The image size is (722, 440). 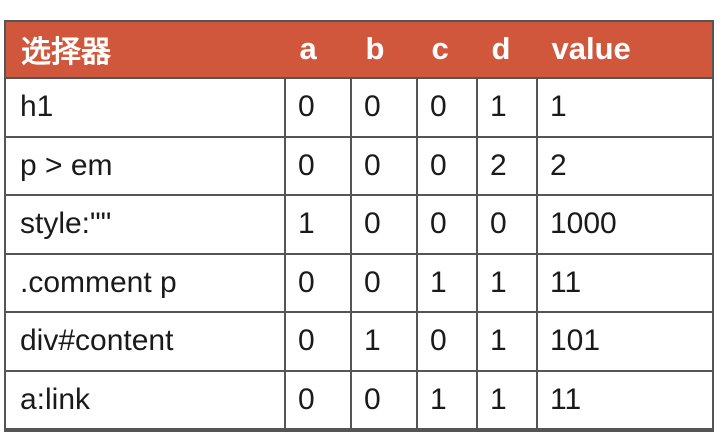 I want to click on table-row: p > em 0 0 0 2 2, so click(x=359, y=165).